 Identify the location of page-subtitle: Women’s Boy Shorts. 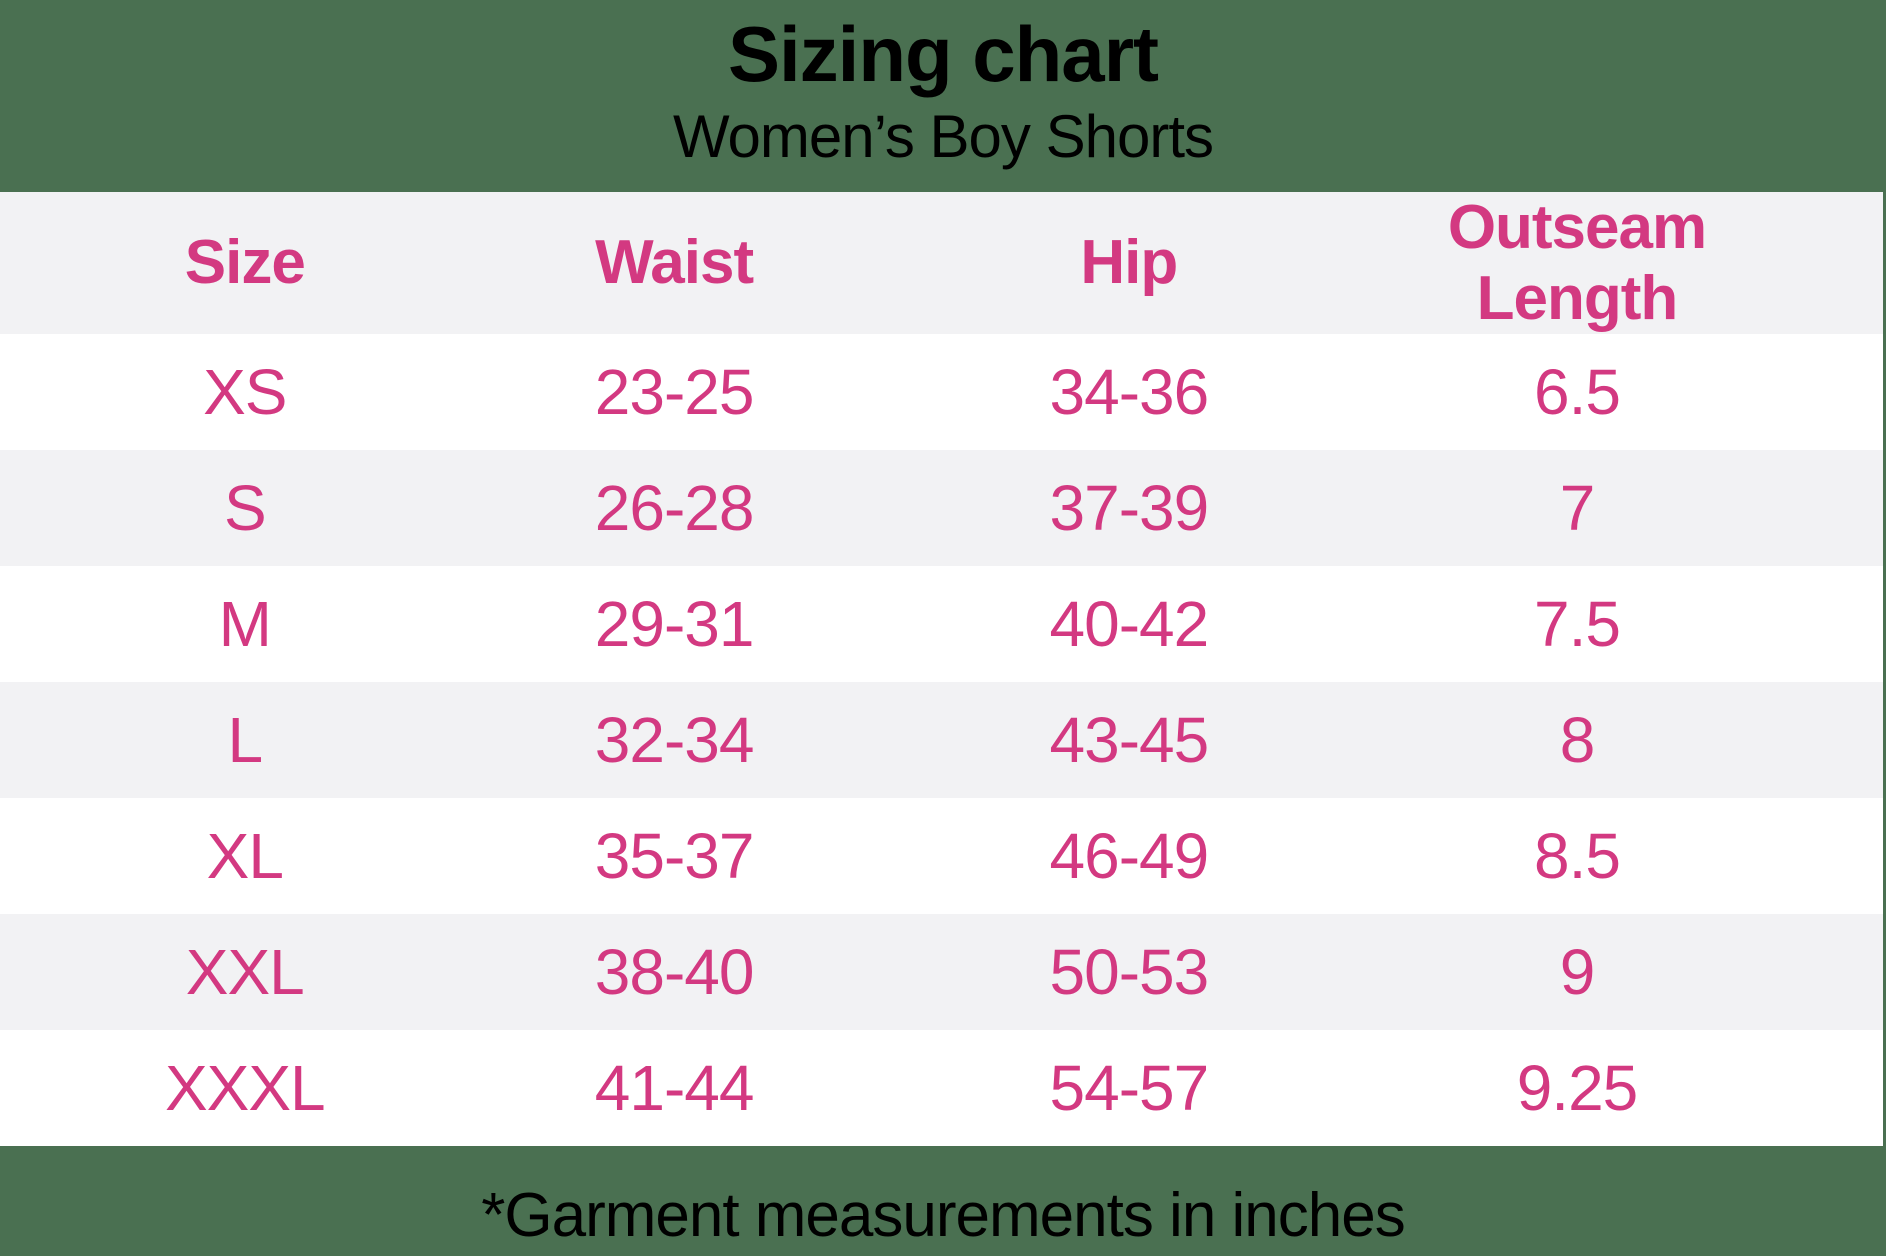
(943, 136).